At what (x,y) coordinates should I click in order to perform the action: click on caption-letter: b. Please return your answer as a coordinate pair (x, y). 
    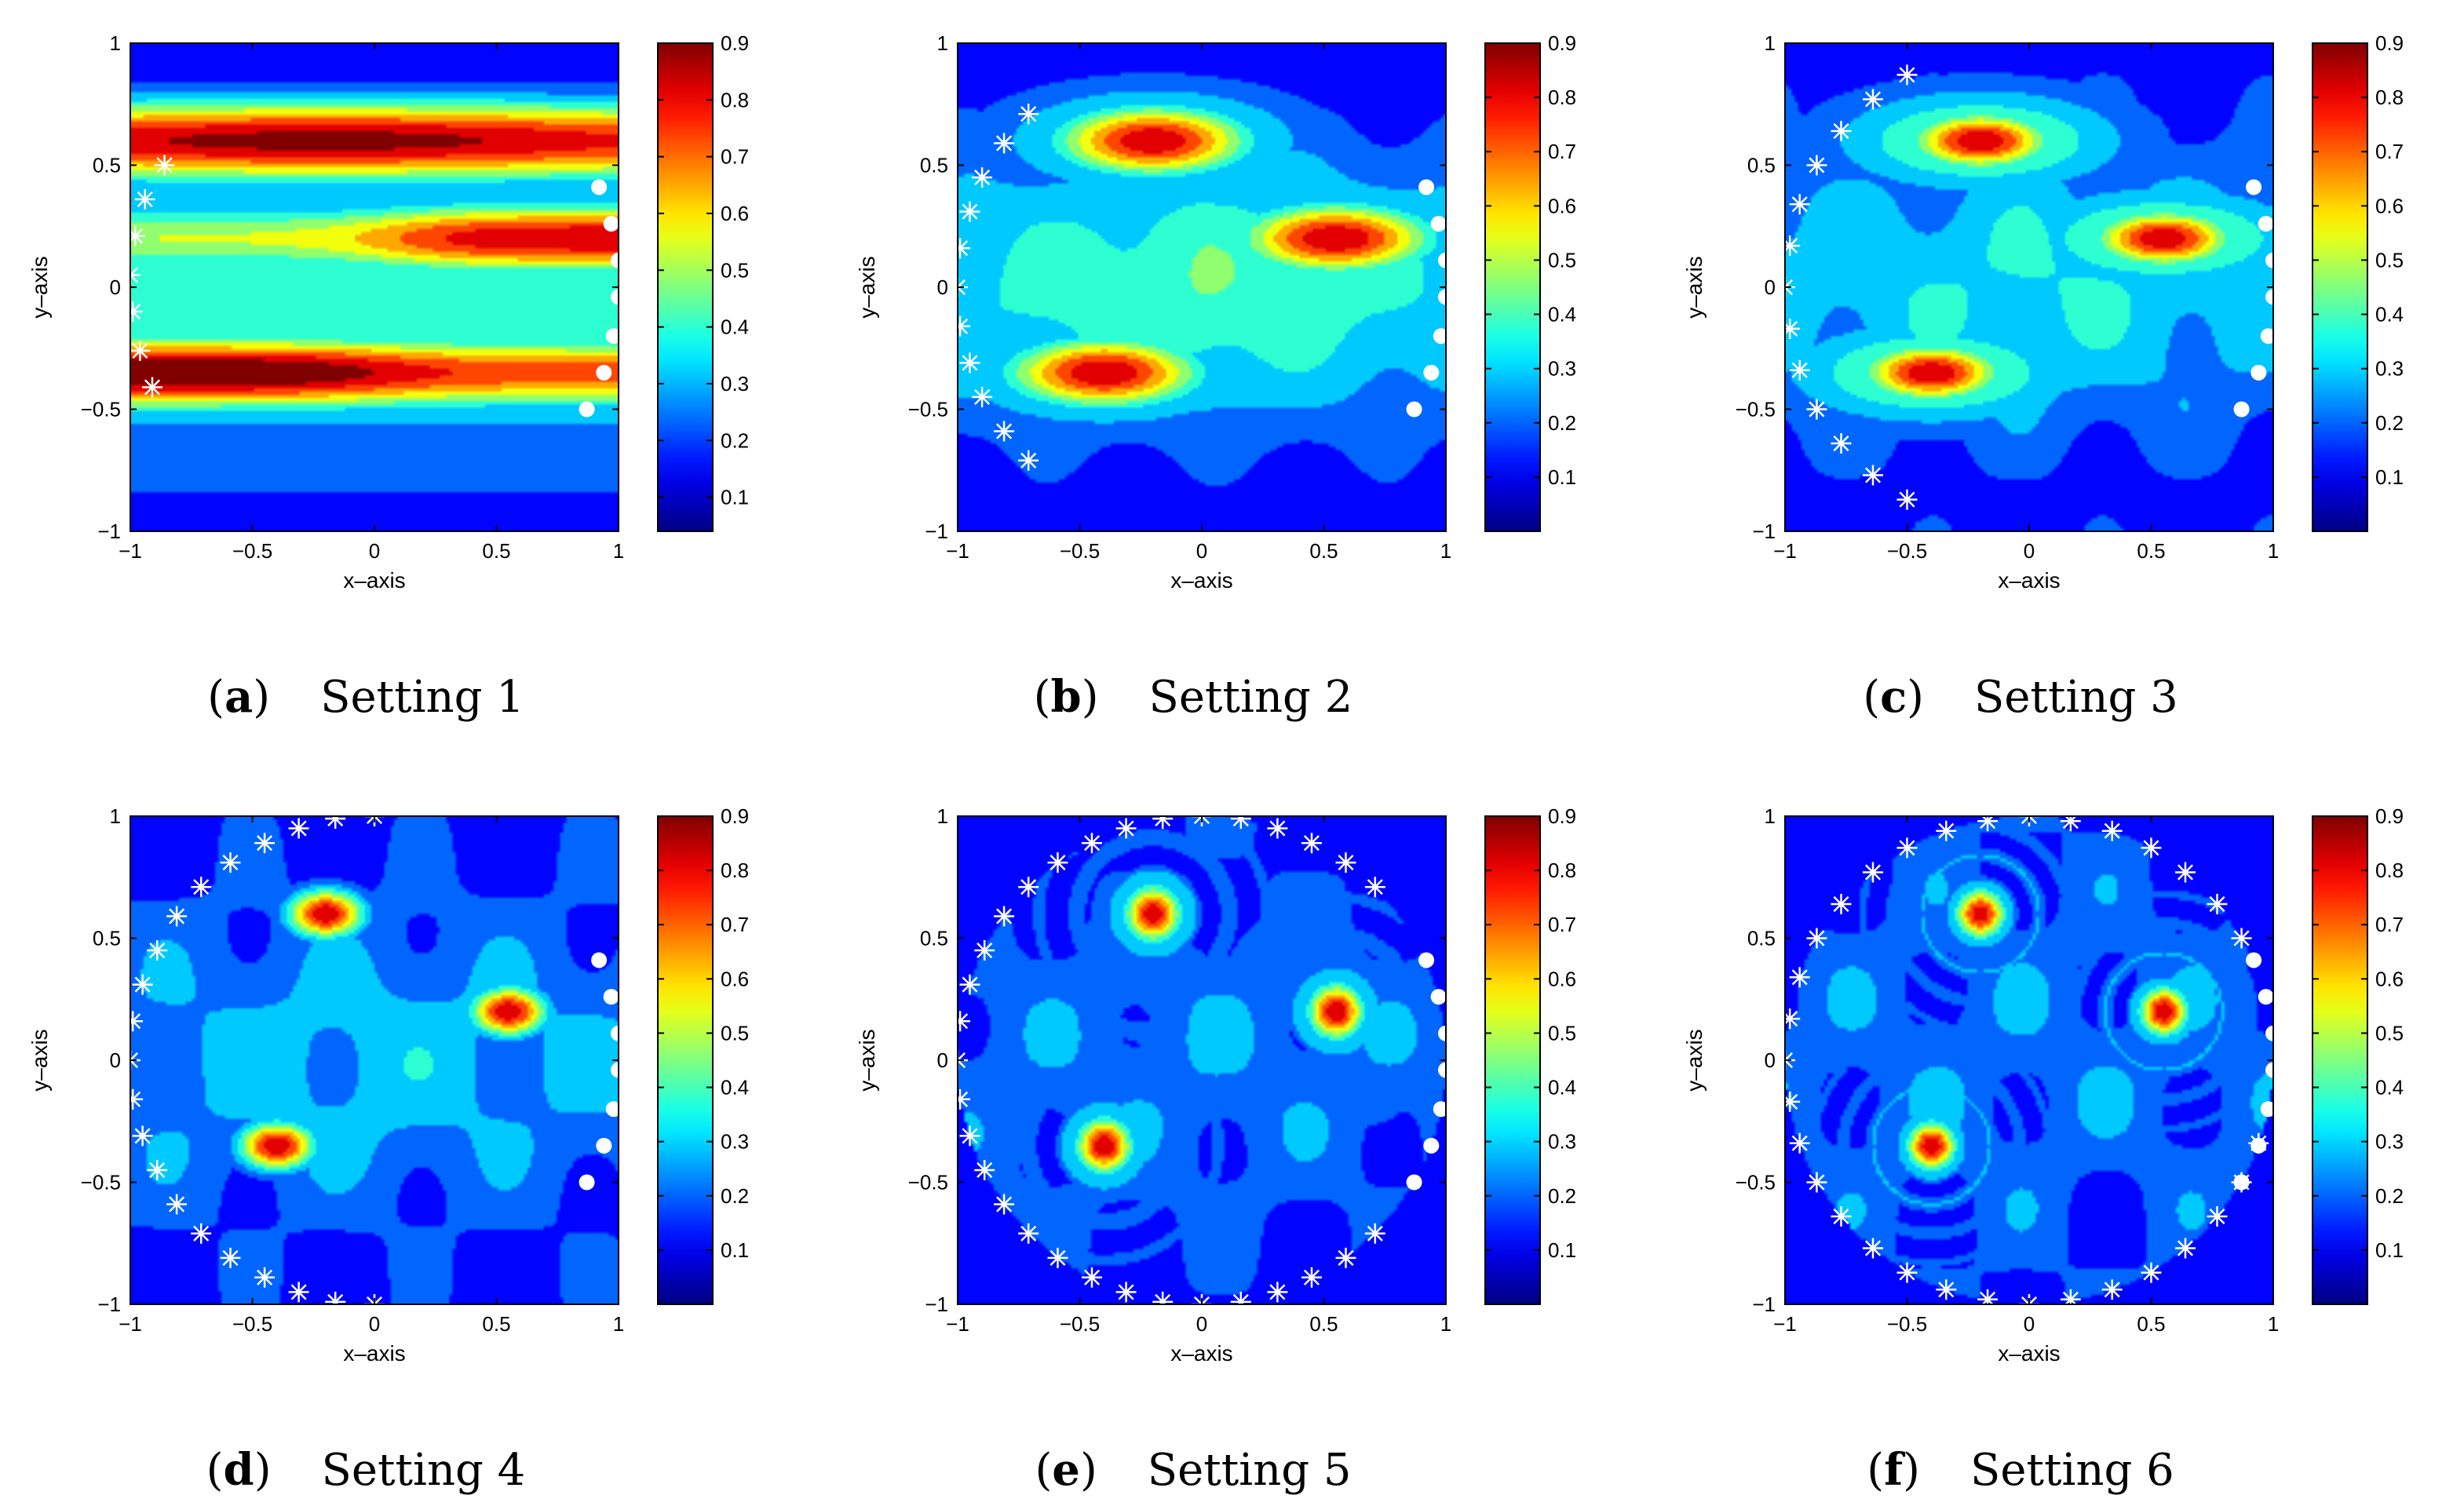
    Looking at the image, I should click on (1066, 697).